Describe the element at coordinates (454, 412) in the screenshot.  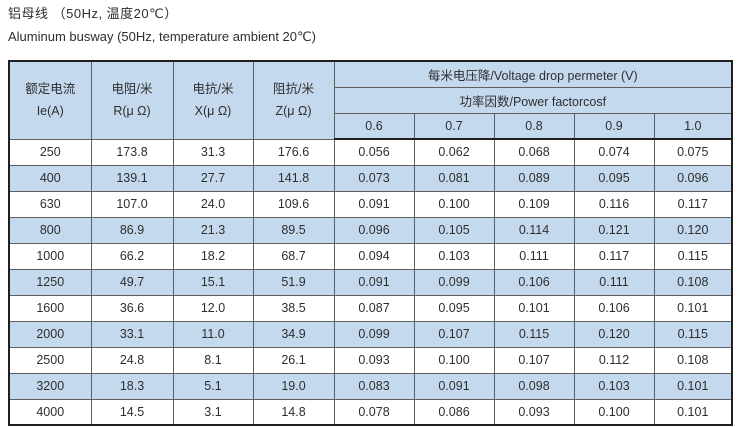
I see `table-cell: 0.086` at that location.